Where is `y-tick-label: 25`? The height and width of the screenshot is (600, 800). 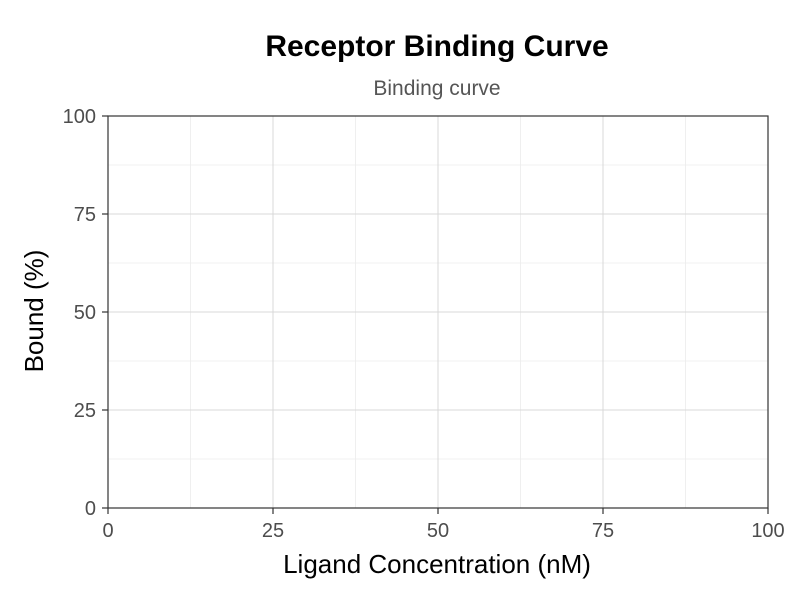 y-tick-label: 25 is located at coordinates (85, 411).